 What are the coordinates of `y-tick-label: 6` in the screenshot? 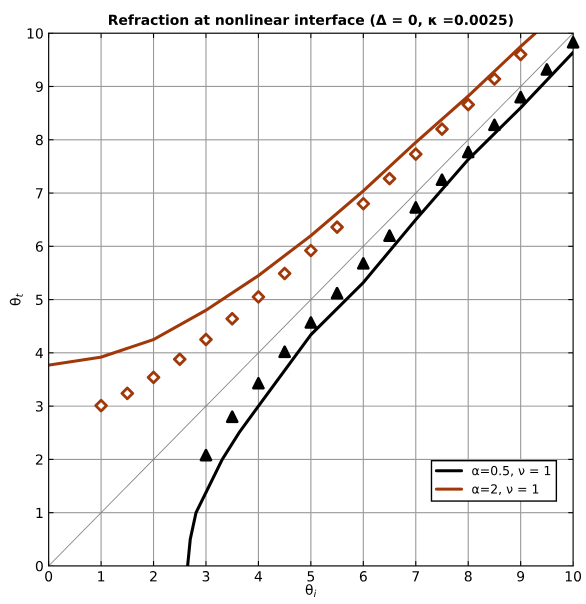 It's located at (39, 246).